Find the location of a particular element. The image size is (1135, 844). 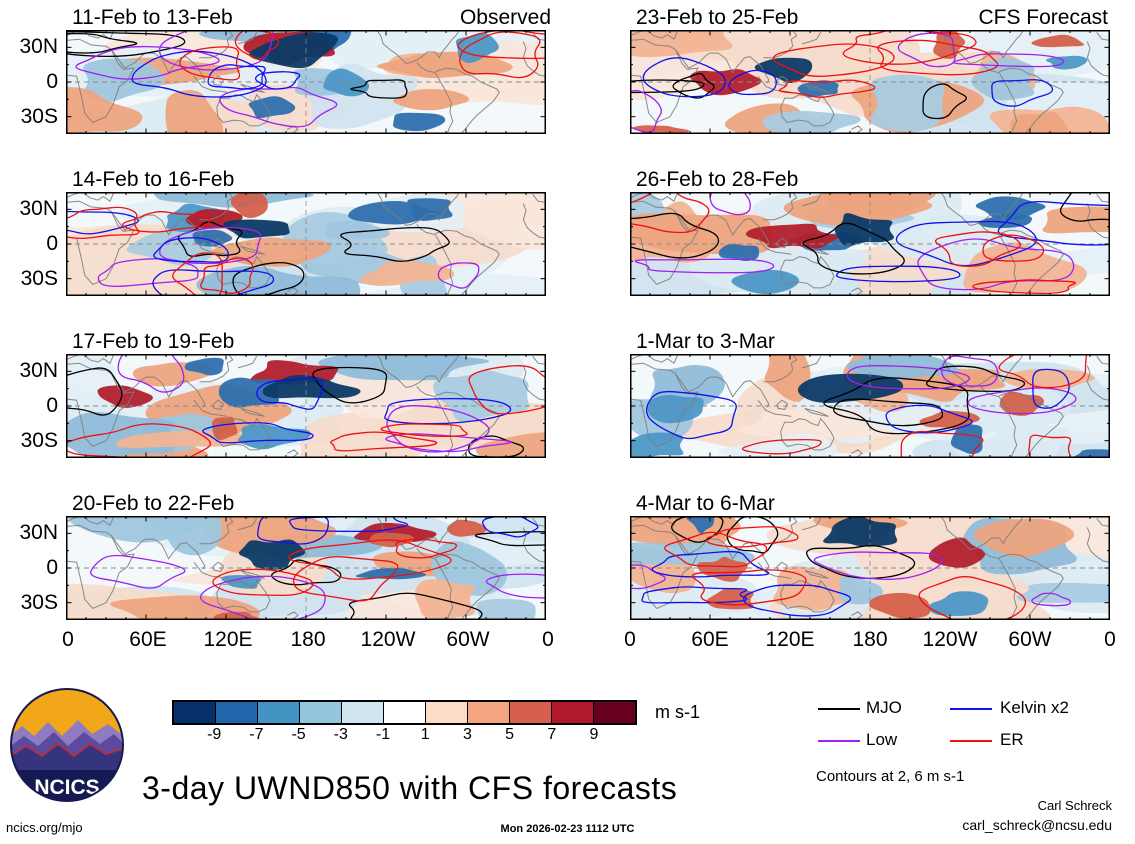

logo-text: NCICS is located at coordinates (66, 787).